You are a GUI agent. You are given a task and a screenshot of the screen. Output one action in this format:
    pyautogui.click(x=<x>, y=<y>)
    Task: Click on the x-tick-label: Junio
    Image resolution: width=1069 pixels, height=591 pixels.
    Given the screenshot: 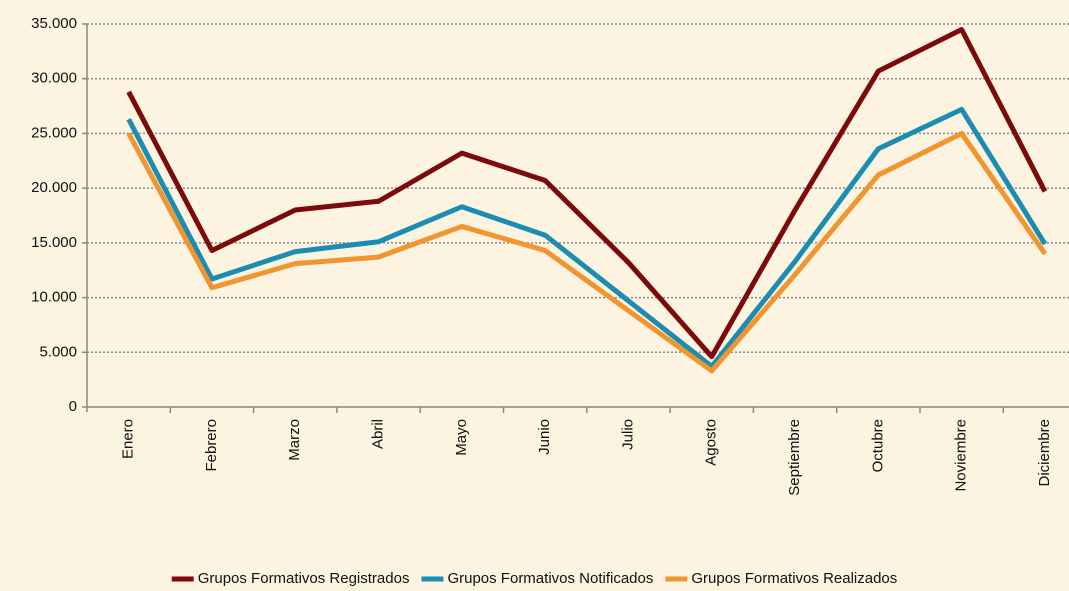 What is the action you would take?
    pyautogui.click(x=544, y=437)
    